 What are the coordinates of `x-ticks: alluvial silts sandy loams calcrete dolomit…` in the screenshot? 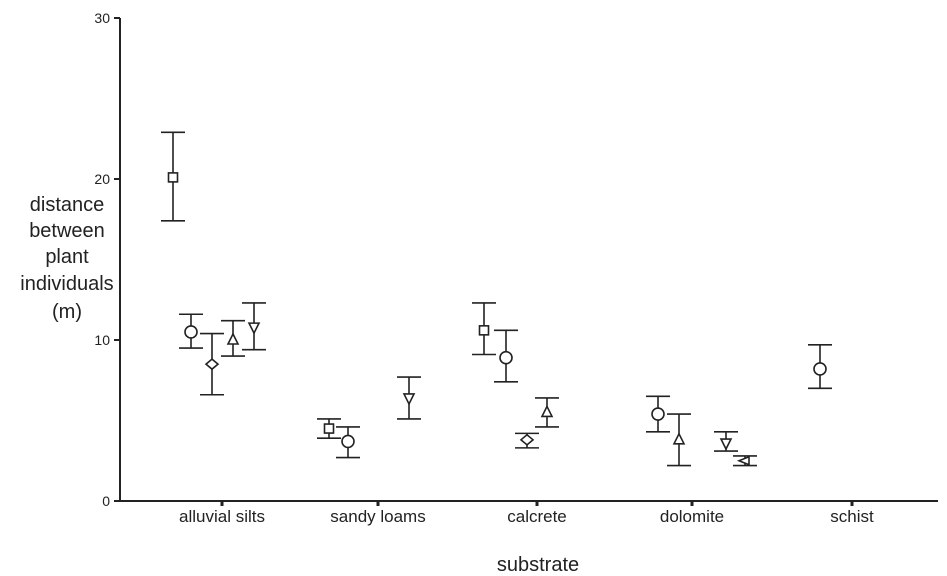 It's located at (526, 513).